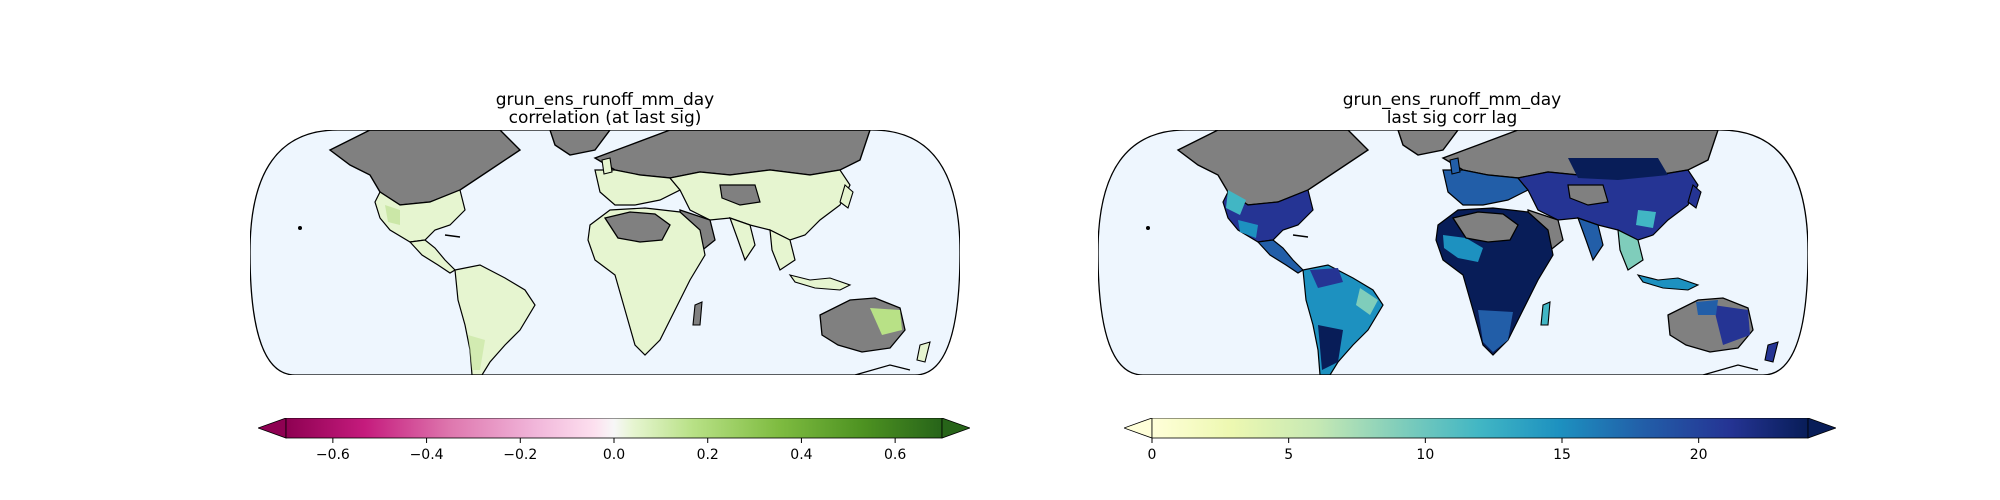  I want to click on right-greenland, so click(1428, 143).